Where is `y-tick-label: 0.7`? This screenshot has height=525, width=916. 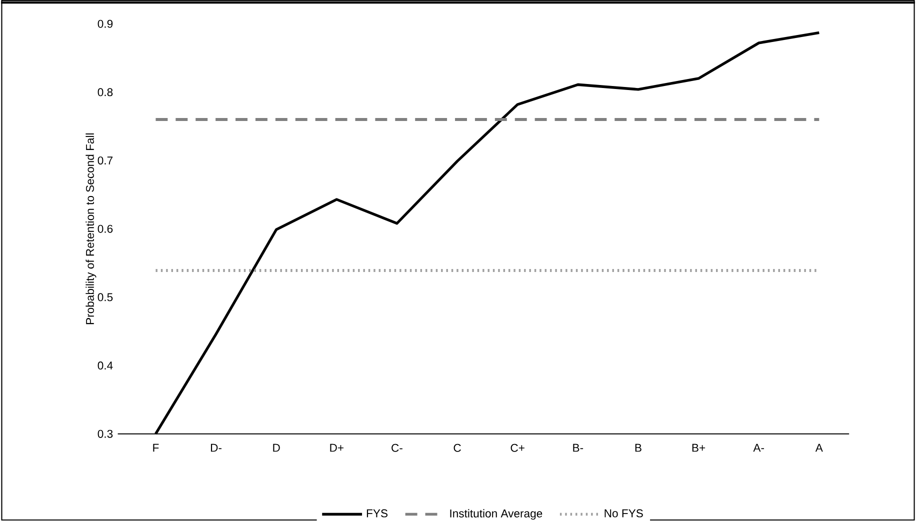
y-tick-label: 0.7 is located at coordinates (105, 160).